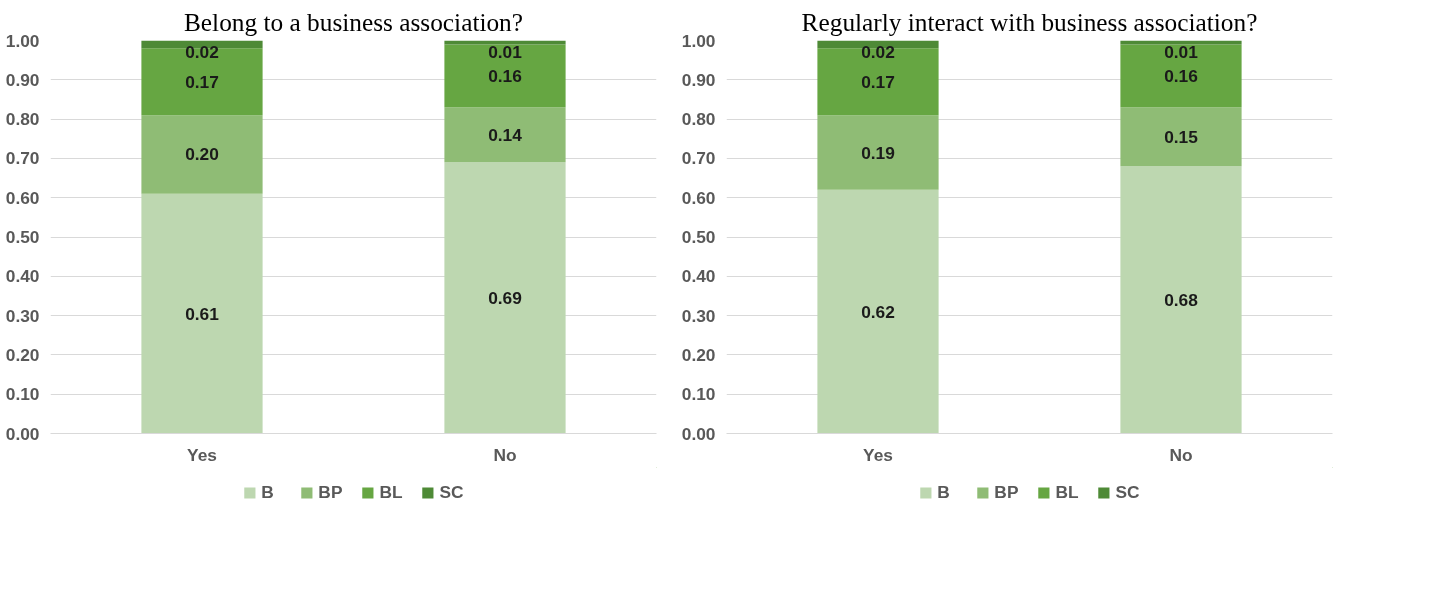 This screenshot has width=1433, height=603. I want to click on data-label: 0.14, so click(505, 134).